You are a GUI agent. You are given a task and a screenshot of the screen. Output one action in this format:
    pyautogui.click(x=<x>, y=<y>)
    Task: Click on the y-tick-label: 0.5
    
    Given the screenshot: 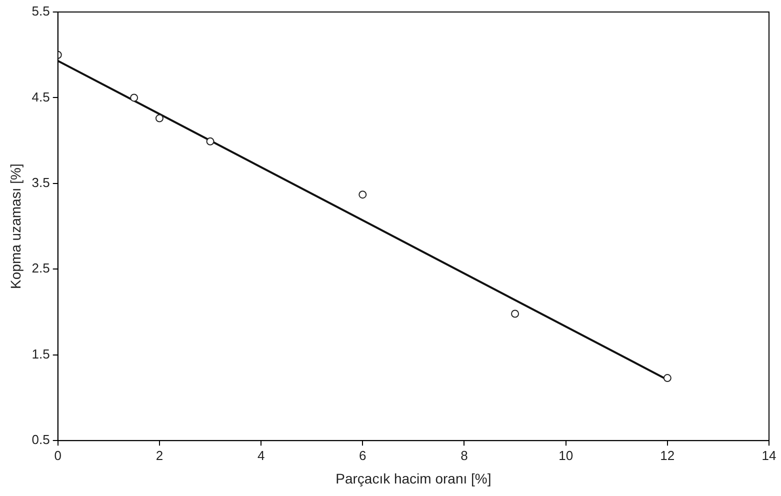 What is the action you would take?
    pyautogui.click(x=41, y=440)
    